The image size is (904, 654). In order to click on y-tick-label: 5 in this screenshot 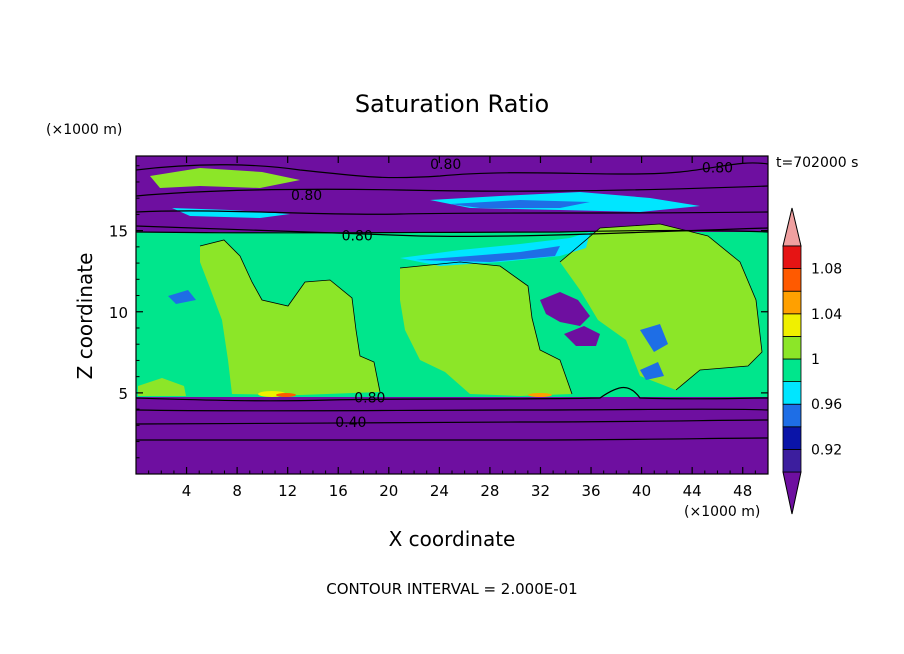, I will do `click(123, 394)`.